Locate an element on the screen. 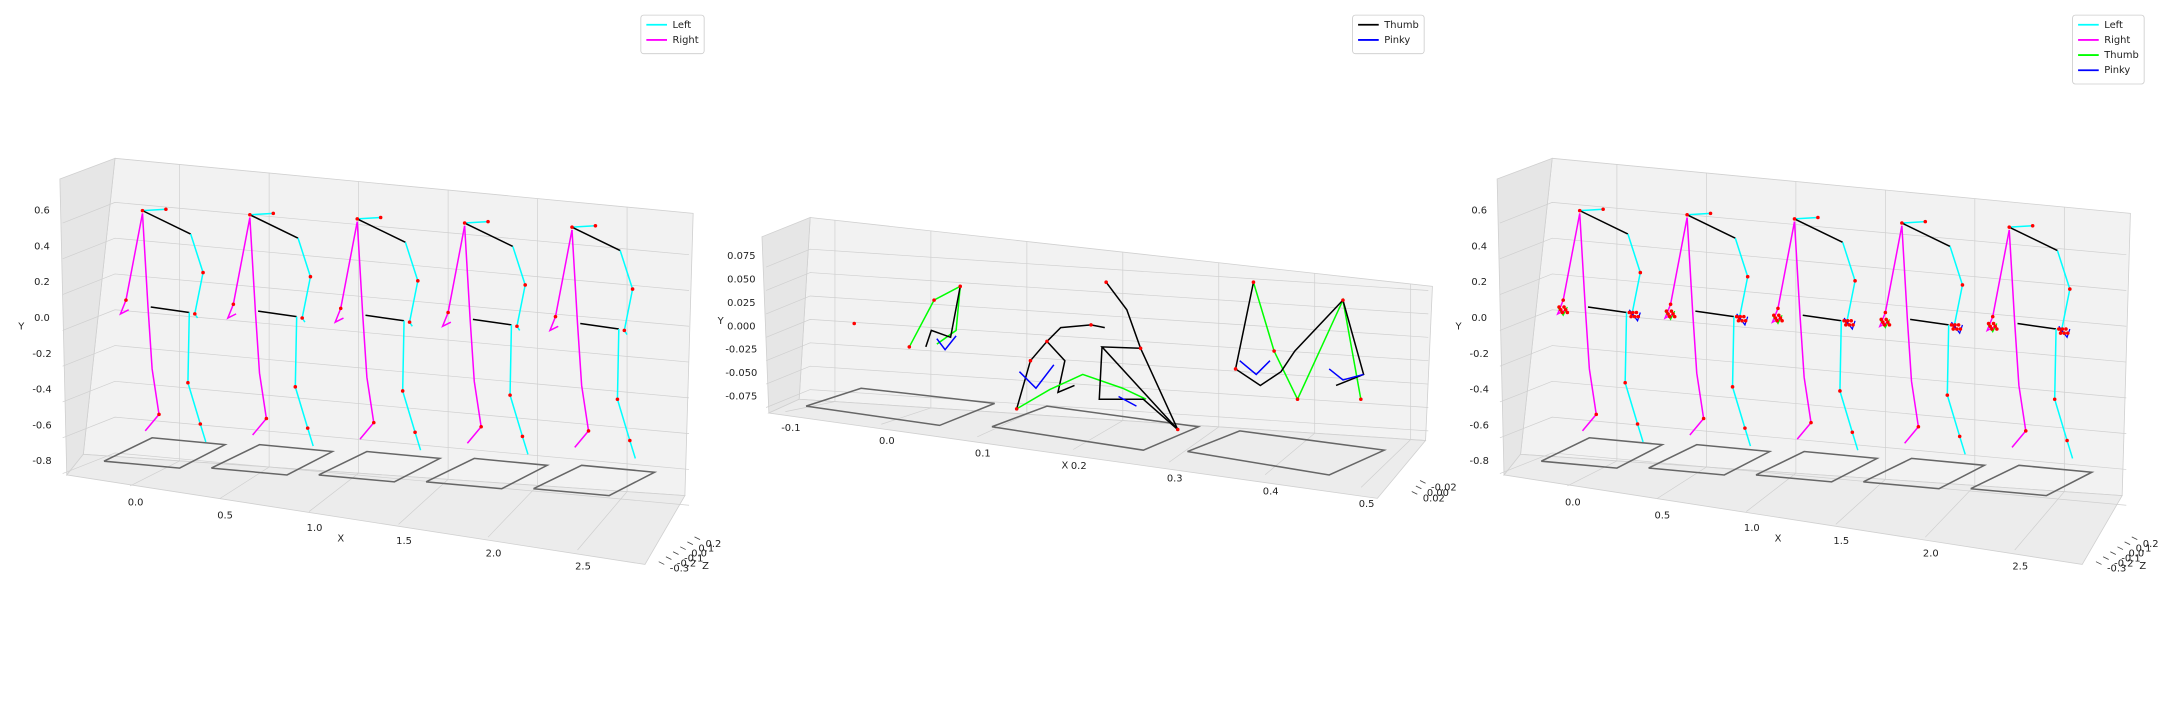 The image size is (2160, 720). x-axis-label: X is located at coordinates (1778, 538).